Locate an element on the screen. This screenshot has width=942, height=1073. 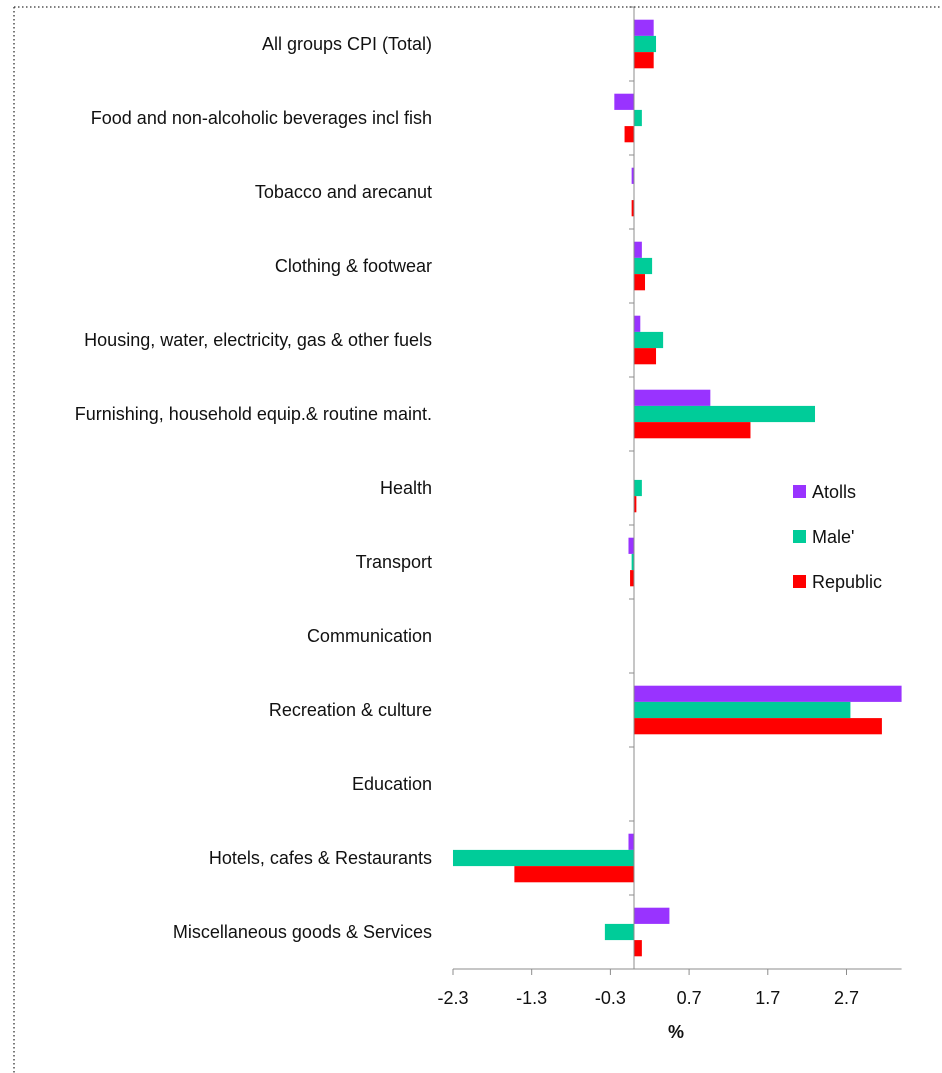
legend-swatch-male is located at coordinates (799, 536).